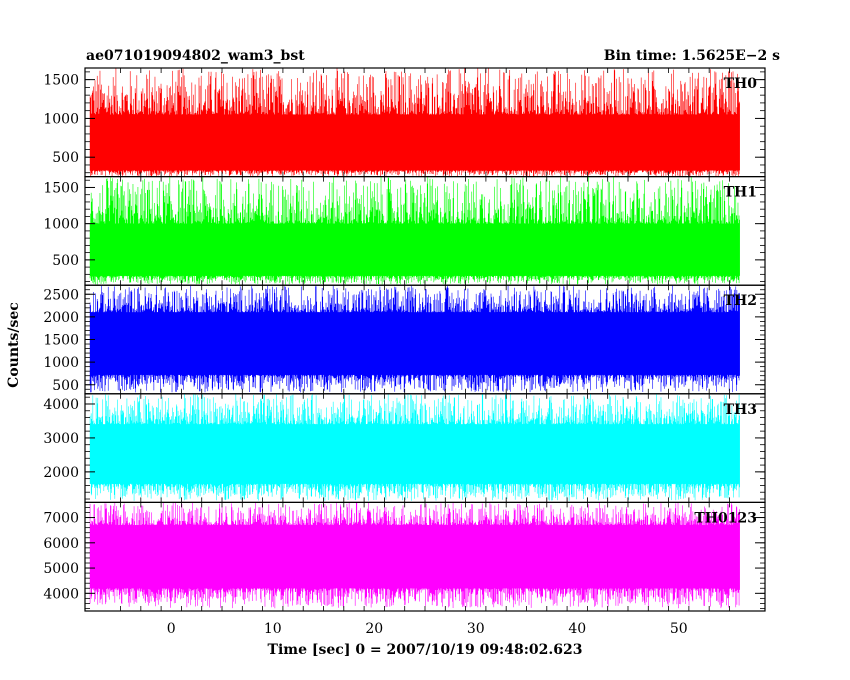 Image resolution: width=850 pixels, height=680 pixels. I want to click on y-tick-label: 2500, so click(61, 295).